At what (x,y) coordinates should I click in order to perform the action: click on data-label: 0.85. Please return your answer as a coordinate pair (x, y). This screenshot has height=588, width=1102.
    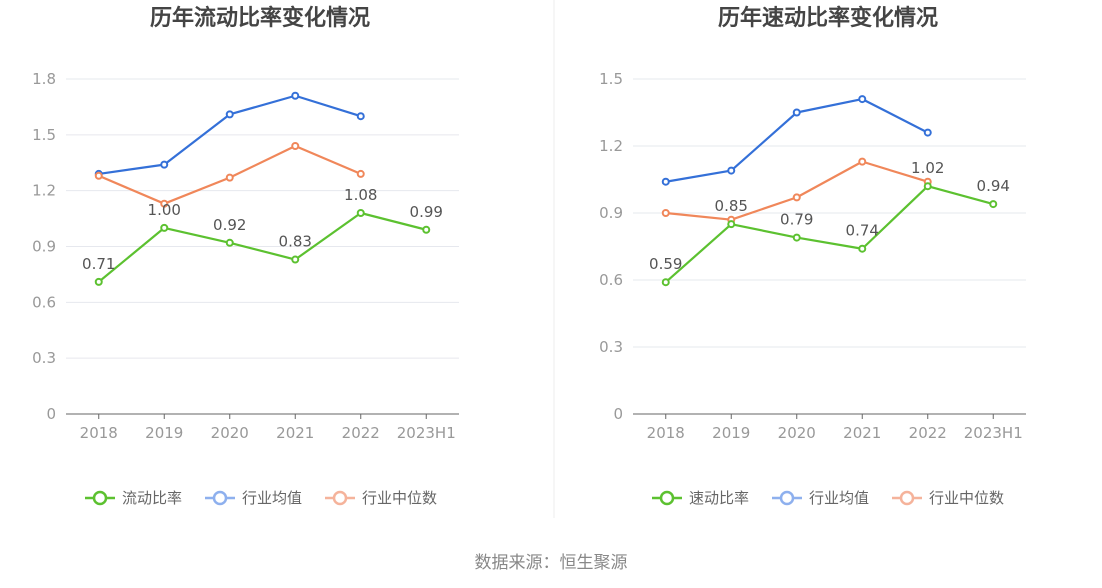
    Looking at the image, I should click on (731, 206).